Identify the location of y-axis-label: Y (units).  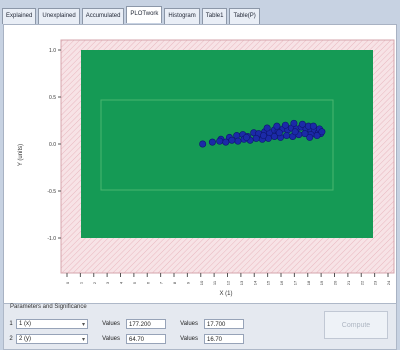
(21, 155).